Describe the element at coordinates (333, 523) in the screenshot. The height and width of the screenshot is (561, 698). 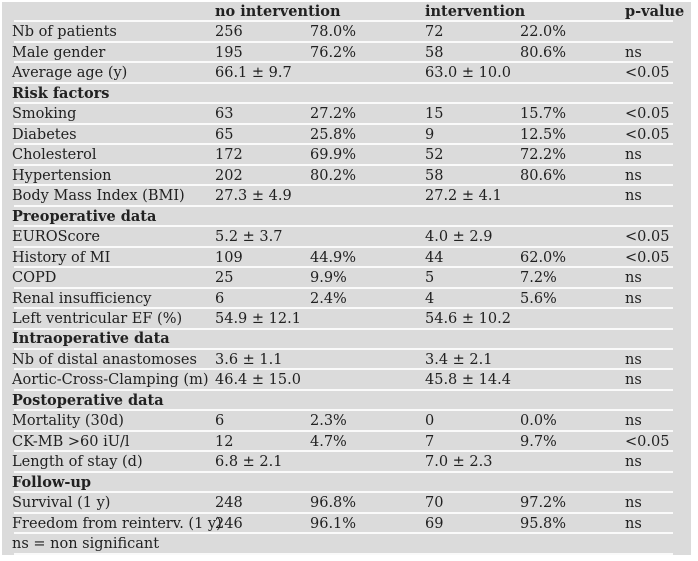
I see `row-value: 96.1%` at that location.